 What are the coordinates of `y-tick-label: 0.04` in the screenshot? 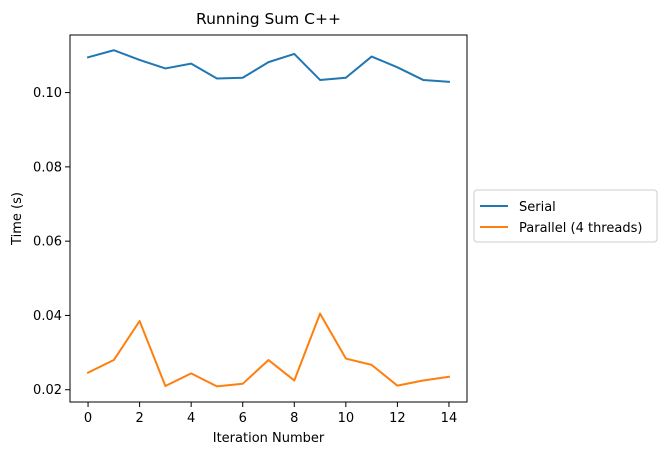 It's located at (47, 316).